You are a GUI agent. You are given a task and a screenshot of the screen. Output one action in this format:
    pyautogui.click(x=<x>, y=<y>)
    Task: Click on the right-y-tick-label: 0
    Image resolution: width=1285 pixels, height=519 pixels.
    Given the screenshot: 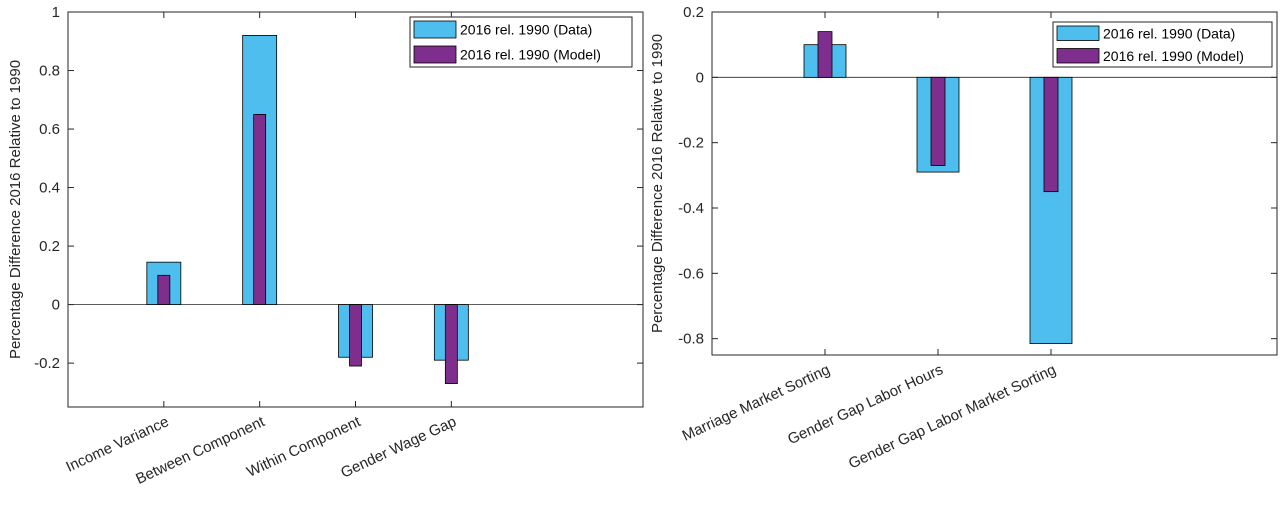 What is the action you would take?
    pyautogui.click(x=700, y=77)
    